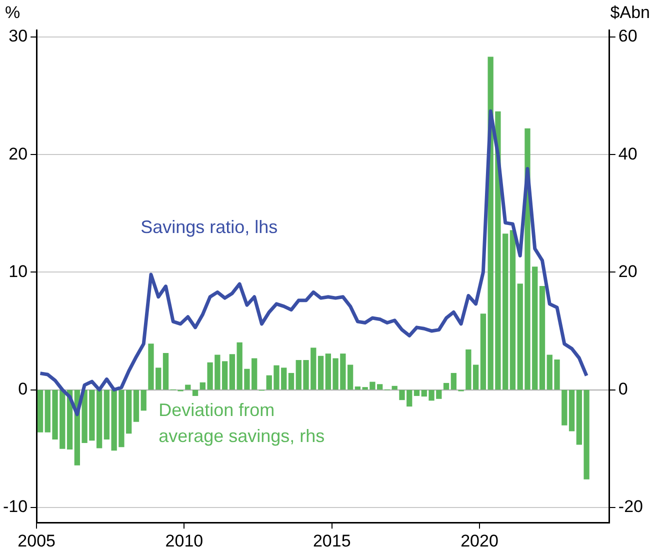 The image size is (654, 557). I want to click on series-label: Deviation from average savings, rhs, so click(241, 423).